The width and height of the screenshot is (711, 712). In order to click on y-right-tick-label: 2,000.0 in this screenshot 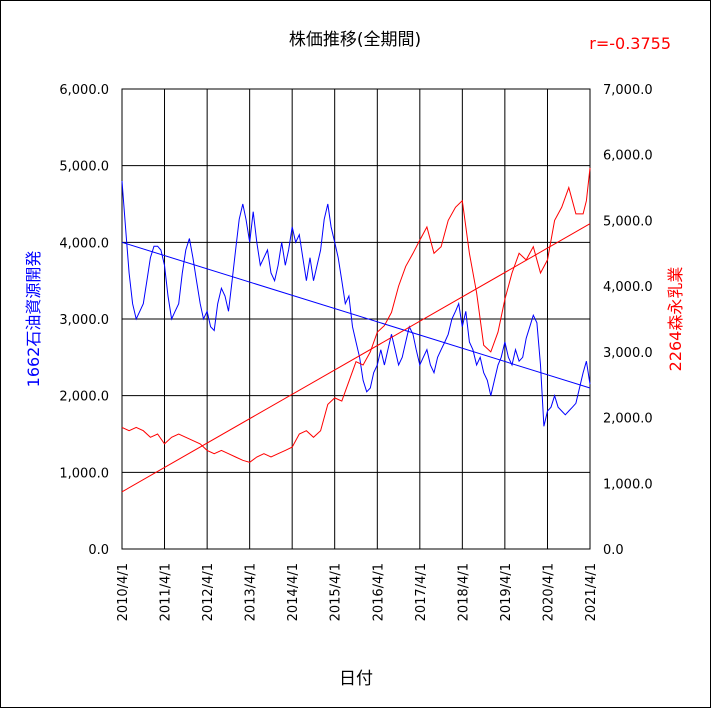, I will do `click(628, 419)`.